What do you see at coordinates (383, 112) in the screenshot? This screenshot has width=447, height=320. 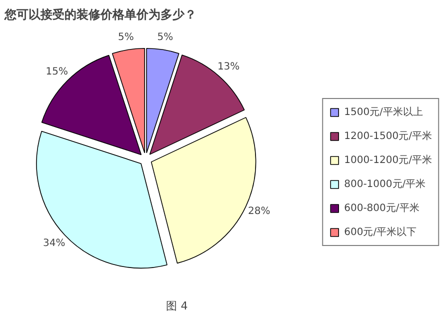 I see `legend-label: 1500元/平米以上` at bounding box center [383, 112].